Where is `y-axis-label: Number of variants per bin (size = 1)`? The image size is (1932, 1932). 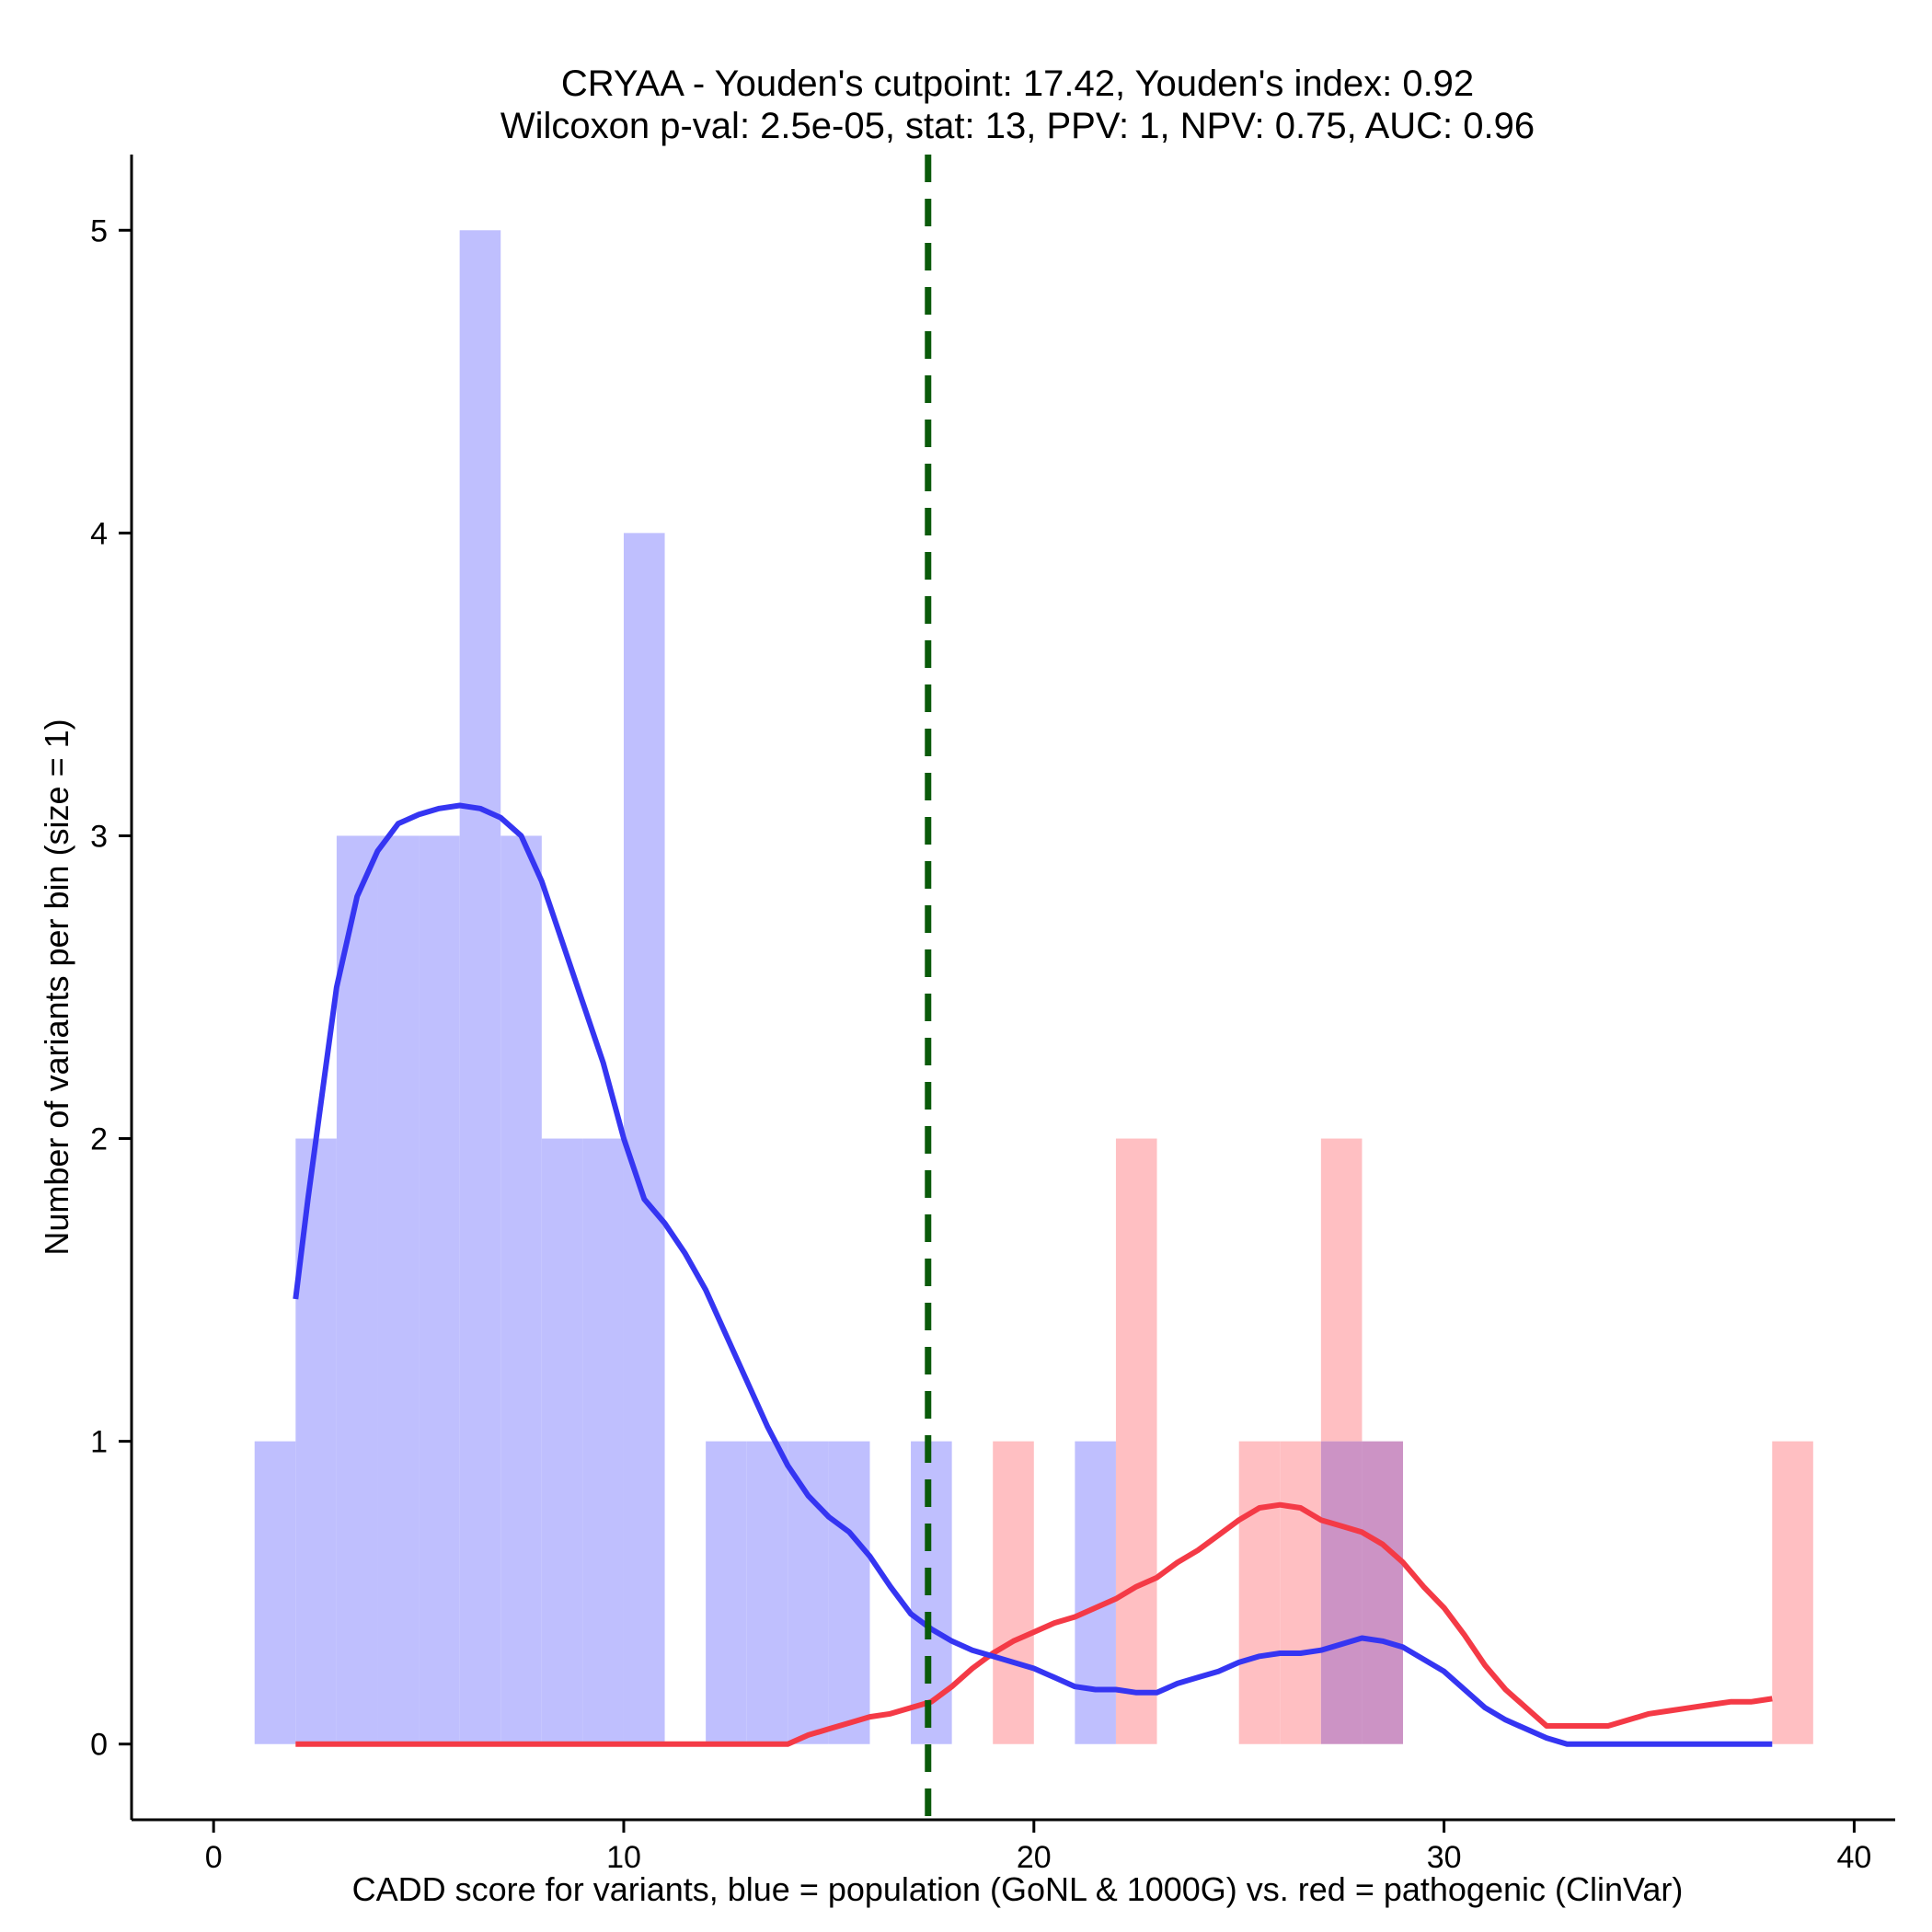 y-axis-label: Number of variants per bin (size = 1) is located at coordinates (56, 987).